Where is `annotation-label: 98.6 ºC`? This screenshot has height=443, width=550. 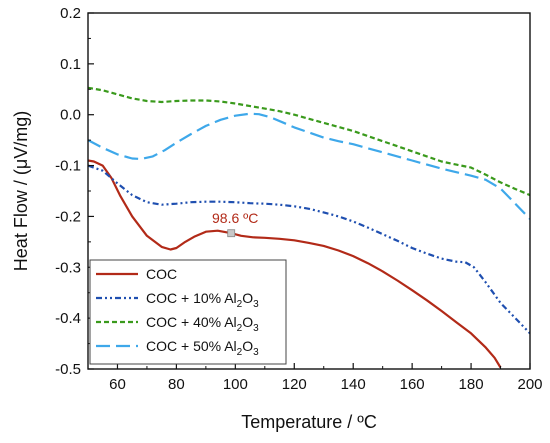
annotation-label: 98.6 ºC is located at coordinates (235, 218).